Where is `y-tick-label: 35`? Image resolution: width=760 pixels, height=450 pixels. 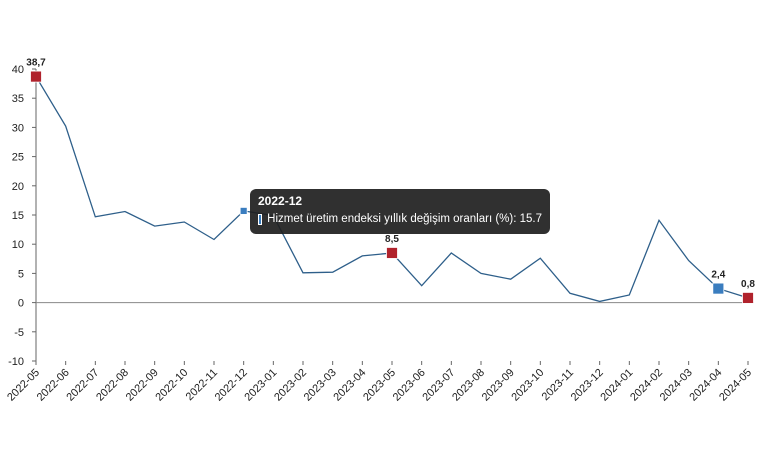 y-tick-label: 35 is located at coordinates (18, 99).